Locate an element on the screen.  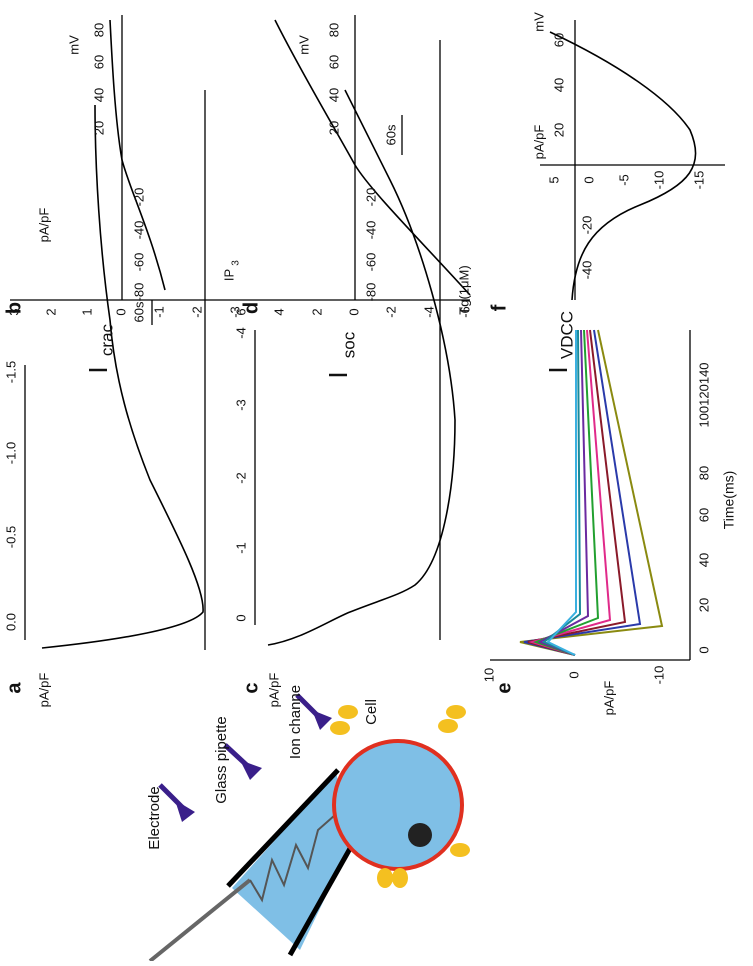
trace-b is located at coordinates (137, 155).